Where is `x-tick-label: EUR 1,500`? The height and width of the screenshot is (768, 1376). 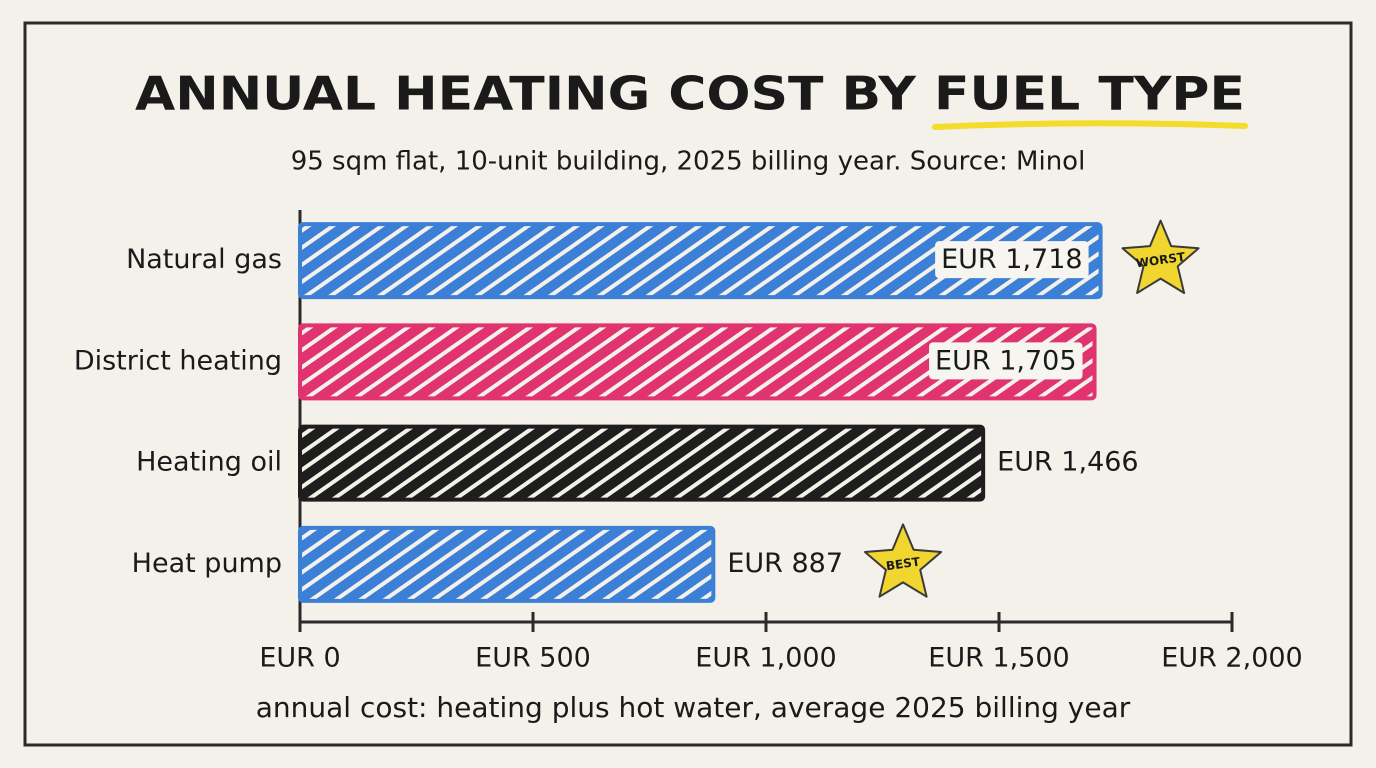 x-tick-label: EUR 1,500 is located at coordinates (998, 658).